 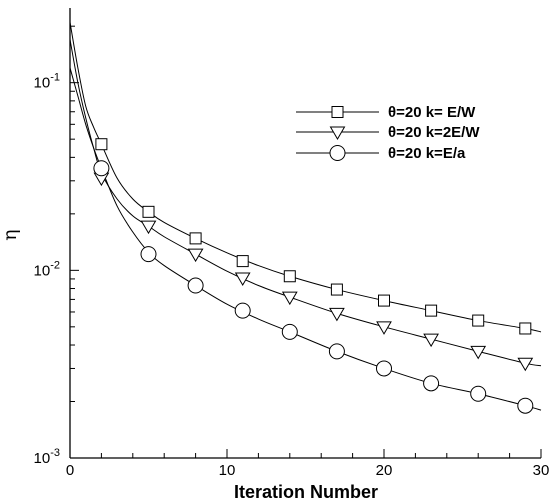 What do you see at coordinates (384, 470) in the screenshot?
I see `x-tick-label: 20` at bounding box center [384, 470].